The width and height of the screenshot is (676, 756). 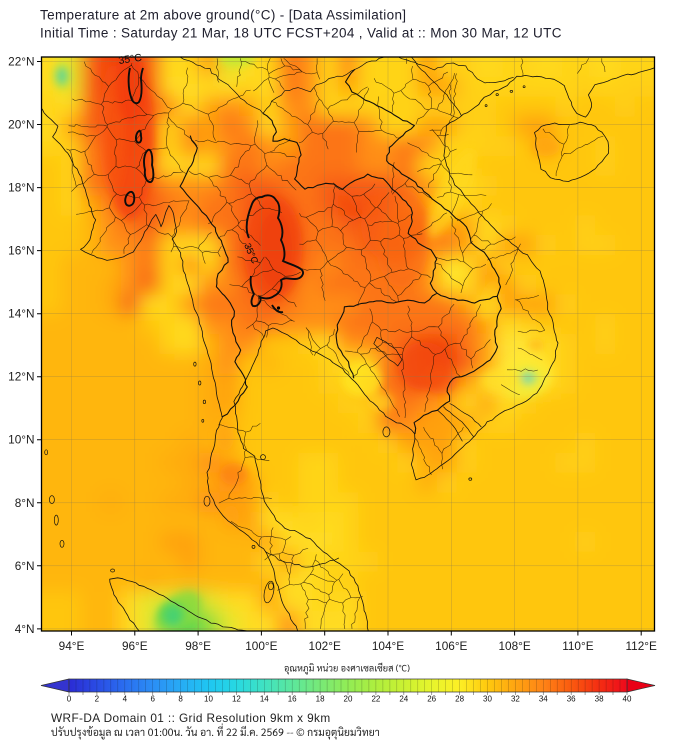 What do you see at coordinates (641, 646) in the screenshot?
I see `svg-text: 112°E` at bounding box center [641, 646].